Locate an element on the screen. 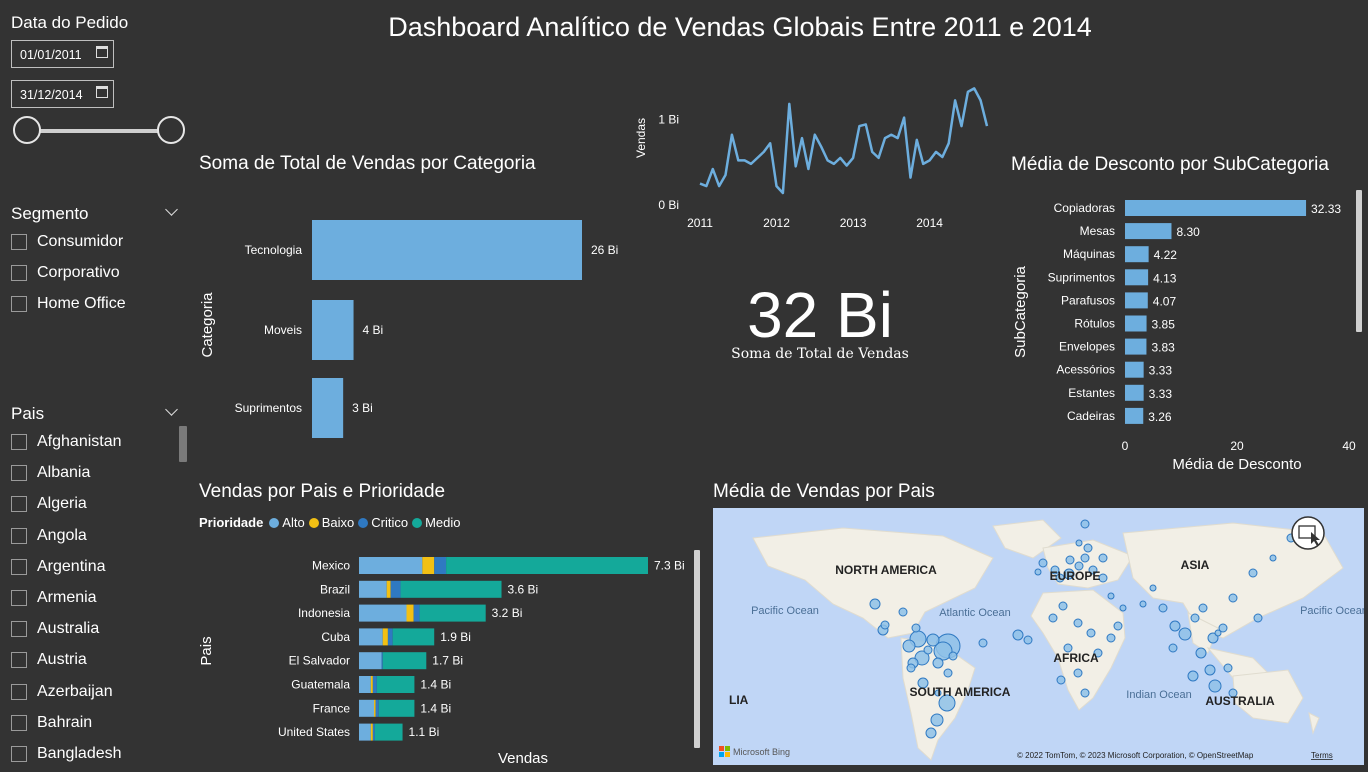  country-item: Armenia is located at coordinates (54, 598).